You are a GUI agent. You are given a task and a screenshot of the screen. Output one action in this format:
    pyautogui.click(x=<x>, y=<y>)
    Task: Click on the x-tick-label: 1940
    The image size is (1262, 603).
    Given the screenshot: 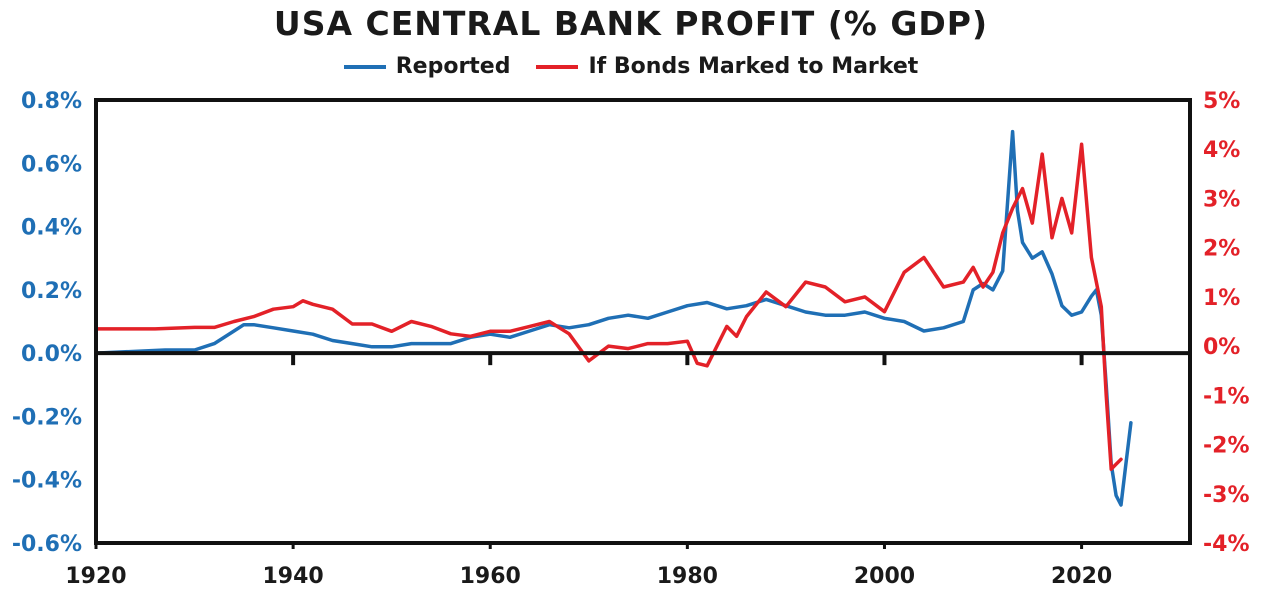 What is the action you would take?
    pyautogui.click(x=292, y=576)
    